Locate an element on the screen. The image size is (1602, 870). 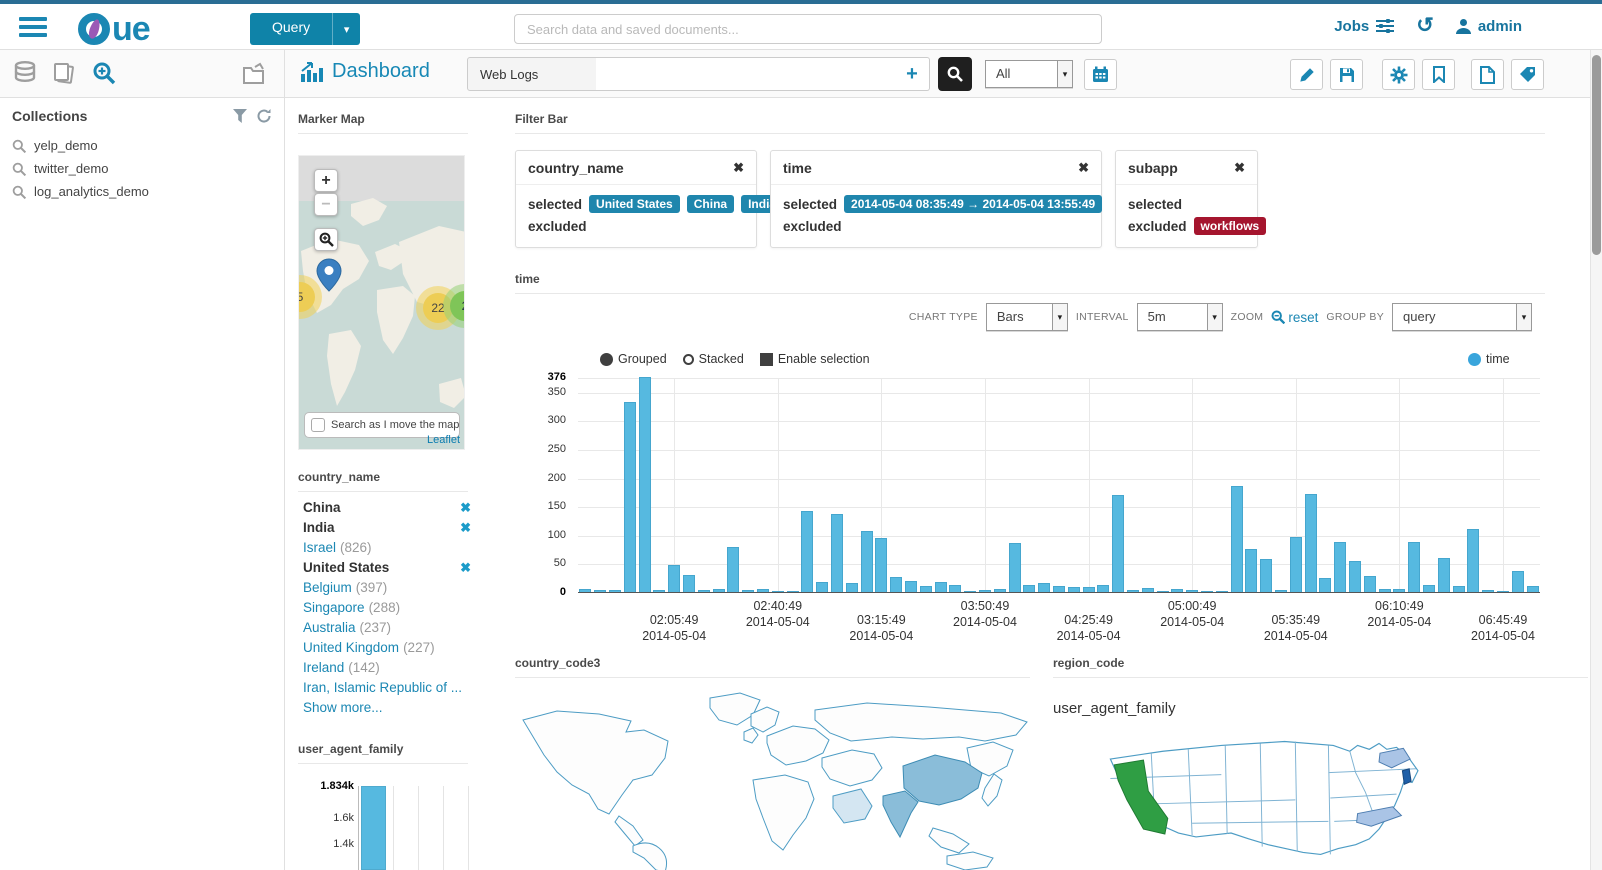
hamburger-menu-icon is located at coordinates (33, 27).